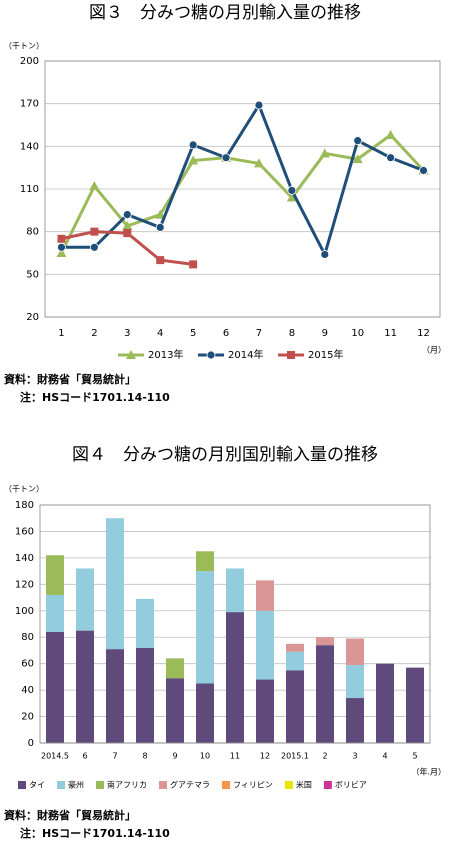 This screenshot has height=841, width=450. Describe the element at coordinates (61, 333) in the screenshot. I see `x-tick-label: 1` at that location.